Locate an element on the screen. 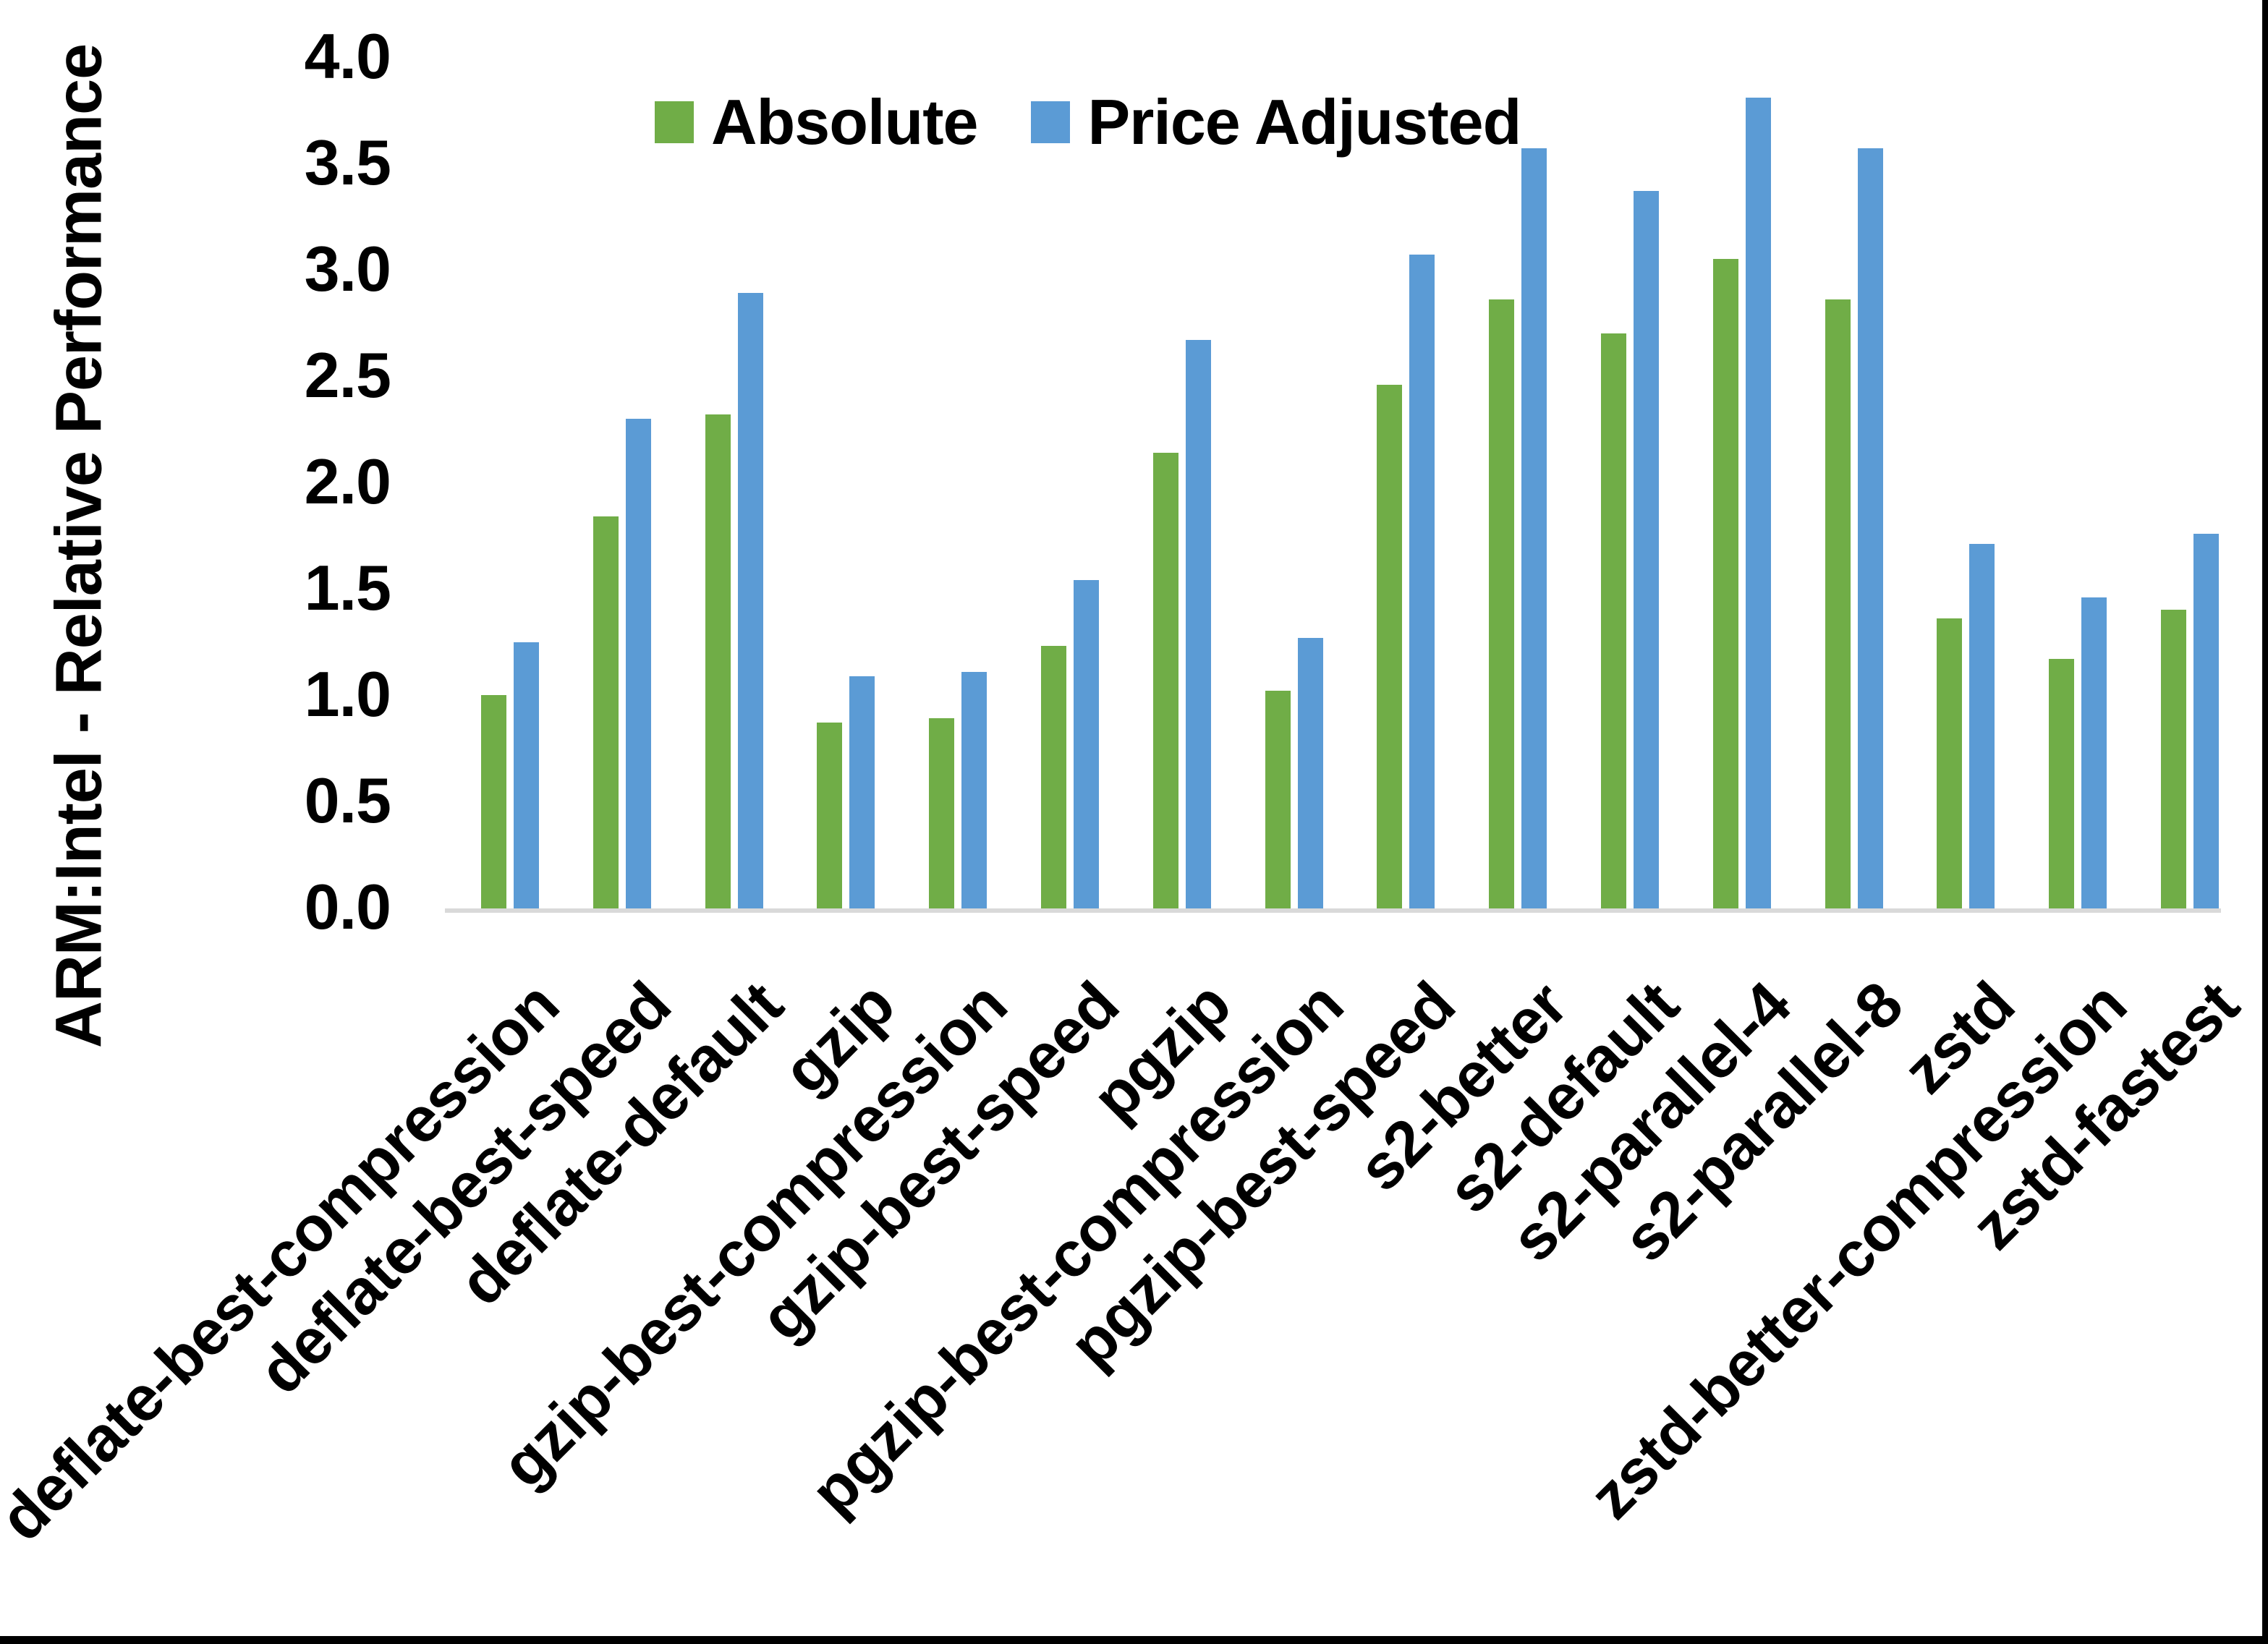 This screenshot has height=1644, width=2268. y-tick-label: 2.0 is located at coordinates (347, 481).